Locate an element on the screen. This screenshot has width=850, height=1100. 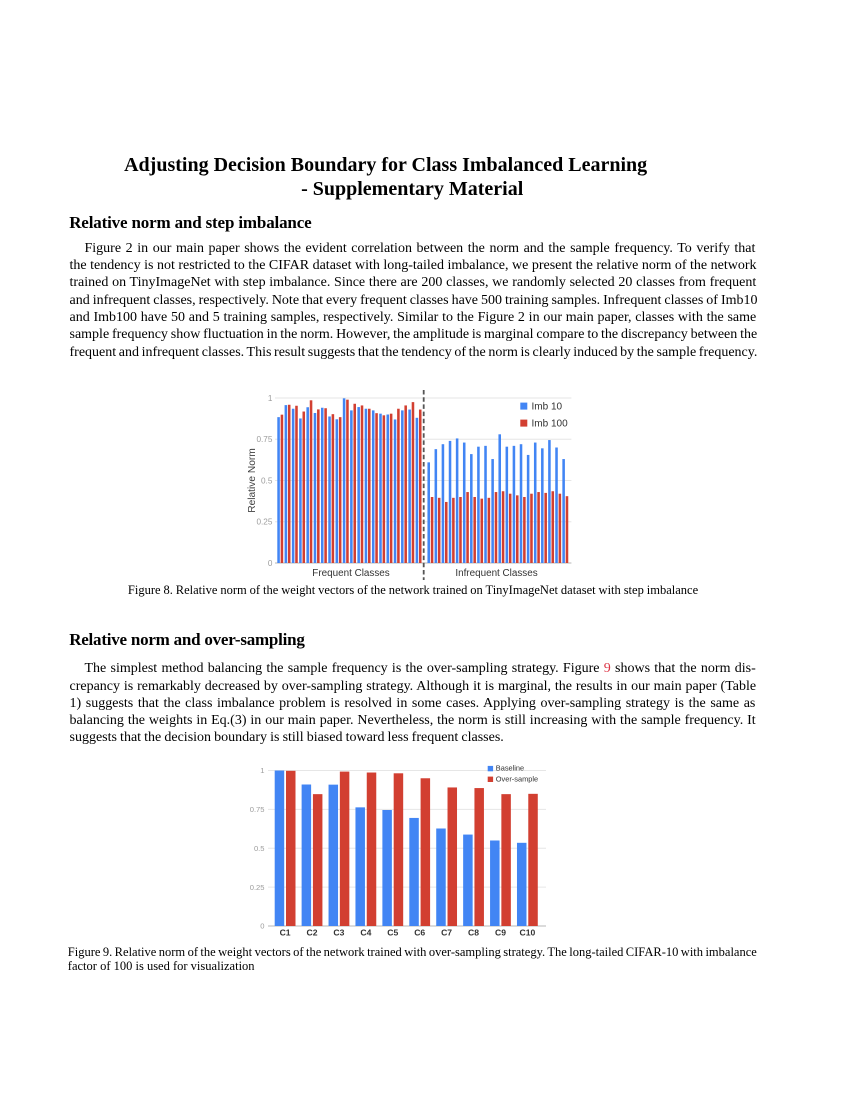
svg-text: Imb 10 is located at coordinates (547, 407).